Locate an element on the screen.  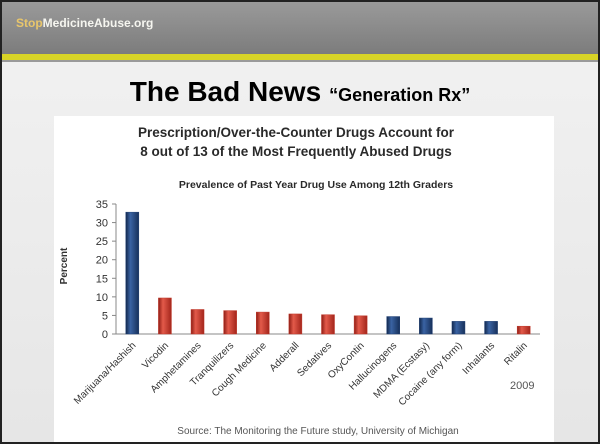
header-rule-gold is located at coordinates (300, 57).